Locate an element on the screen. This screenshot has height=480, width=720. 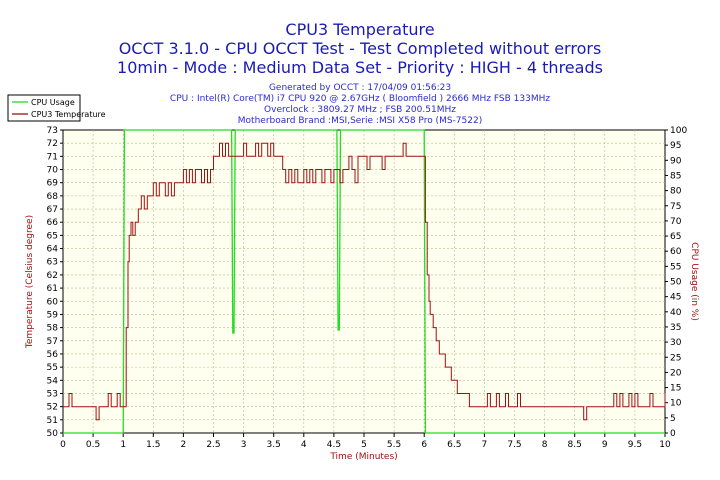
x-tick-label: 9 is located at coordinates (605, 445).